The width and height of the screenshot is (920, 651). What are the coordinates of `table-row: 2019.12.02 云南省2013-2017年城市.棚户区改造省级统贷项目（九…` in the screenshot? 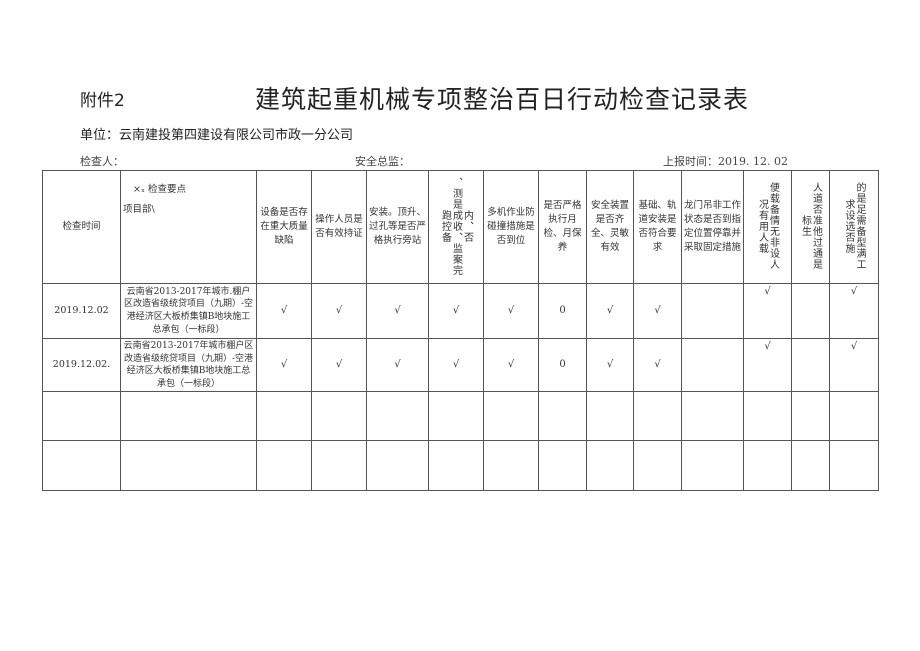 It's located at (460, 311).